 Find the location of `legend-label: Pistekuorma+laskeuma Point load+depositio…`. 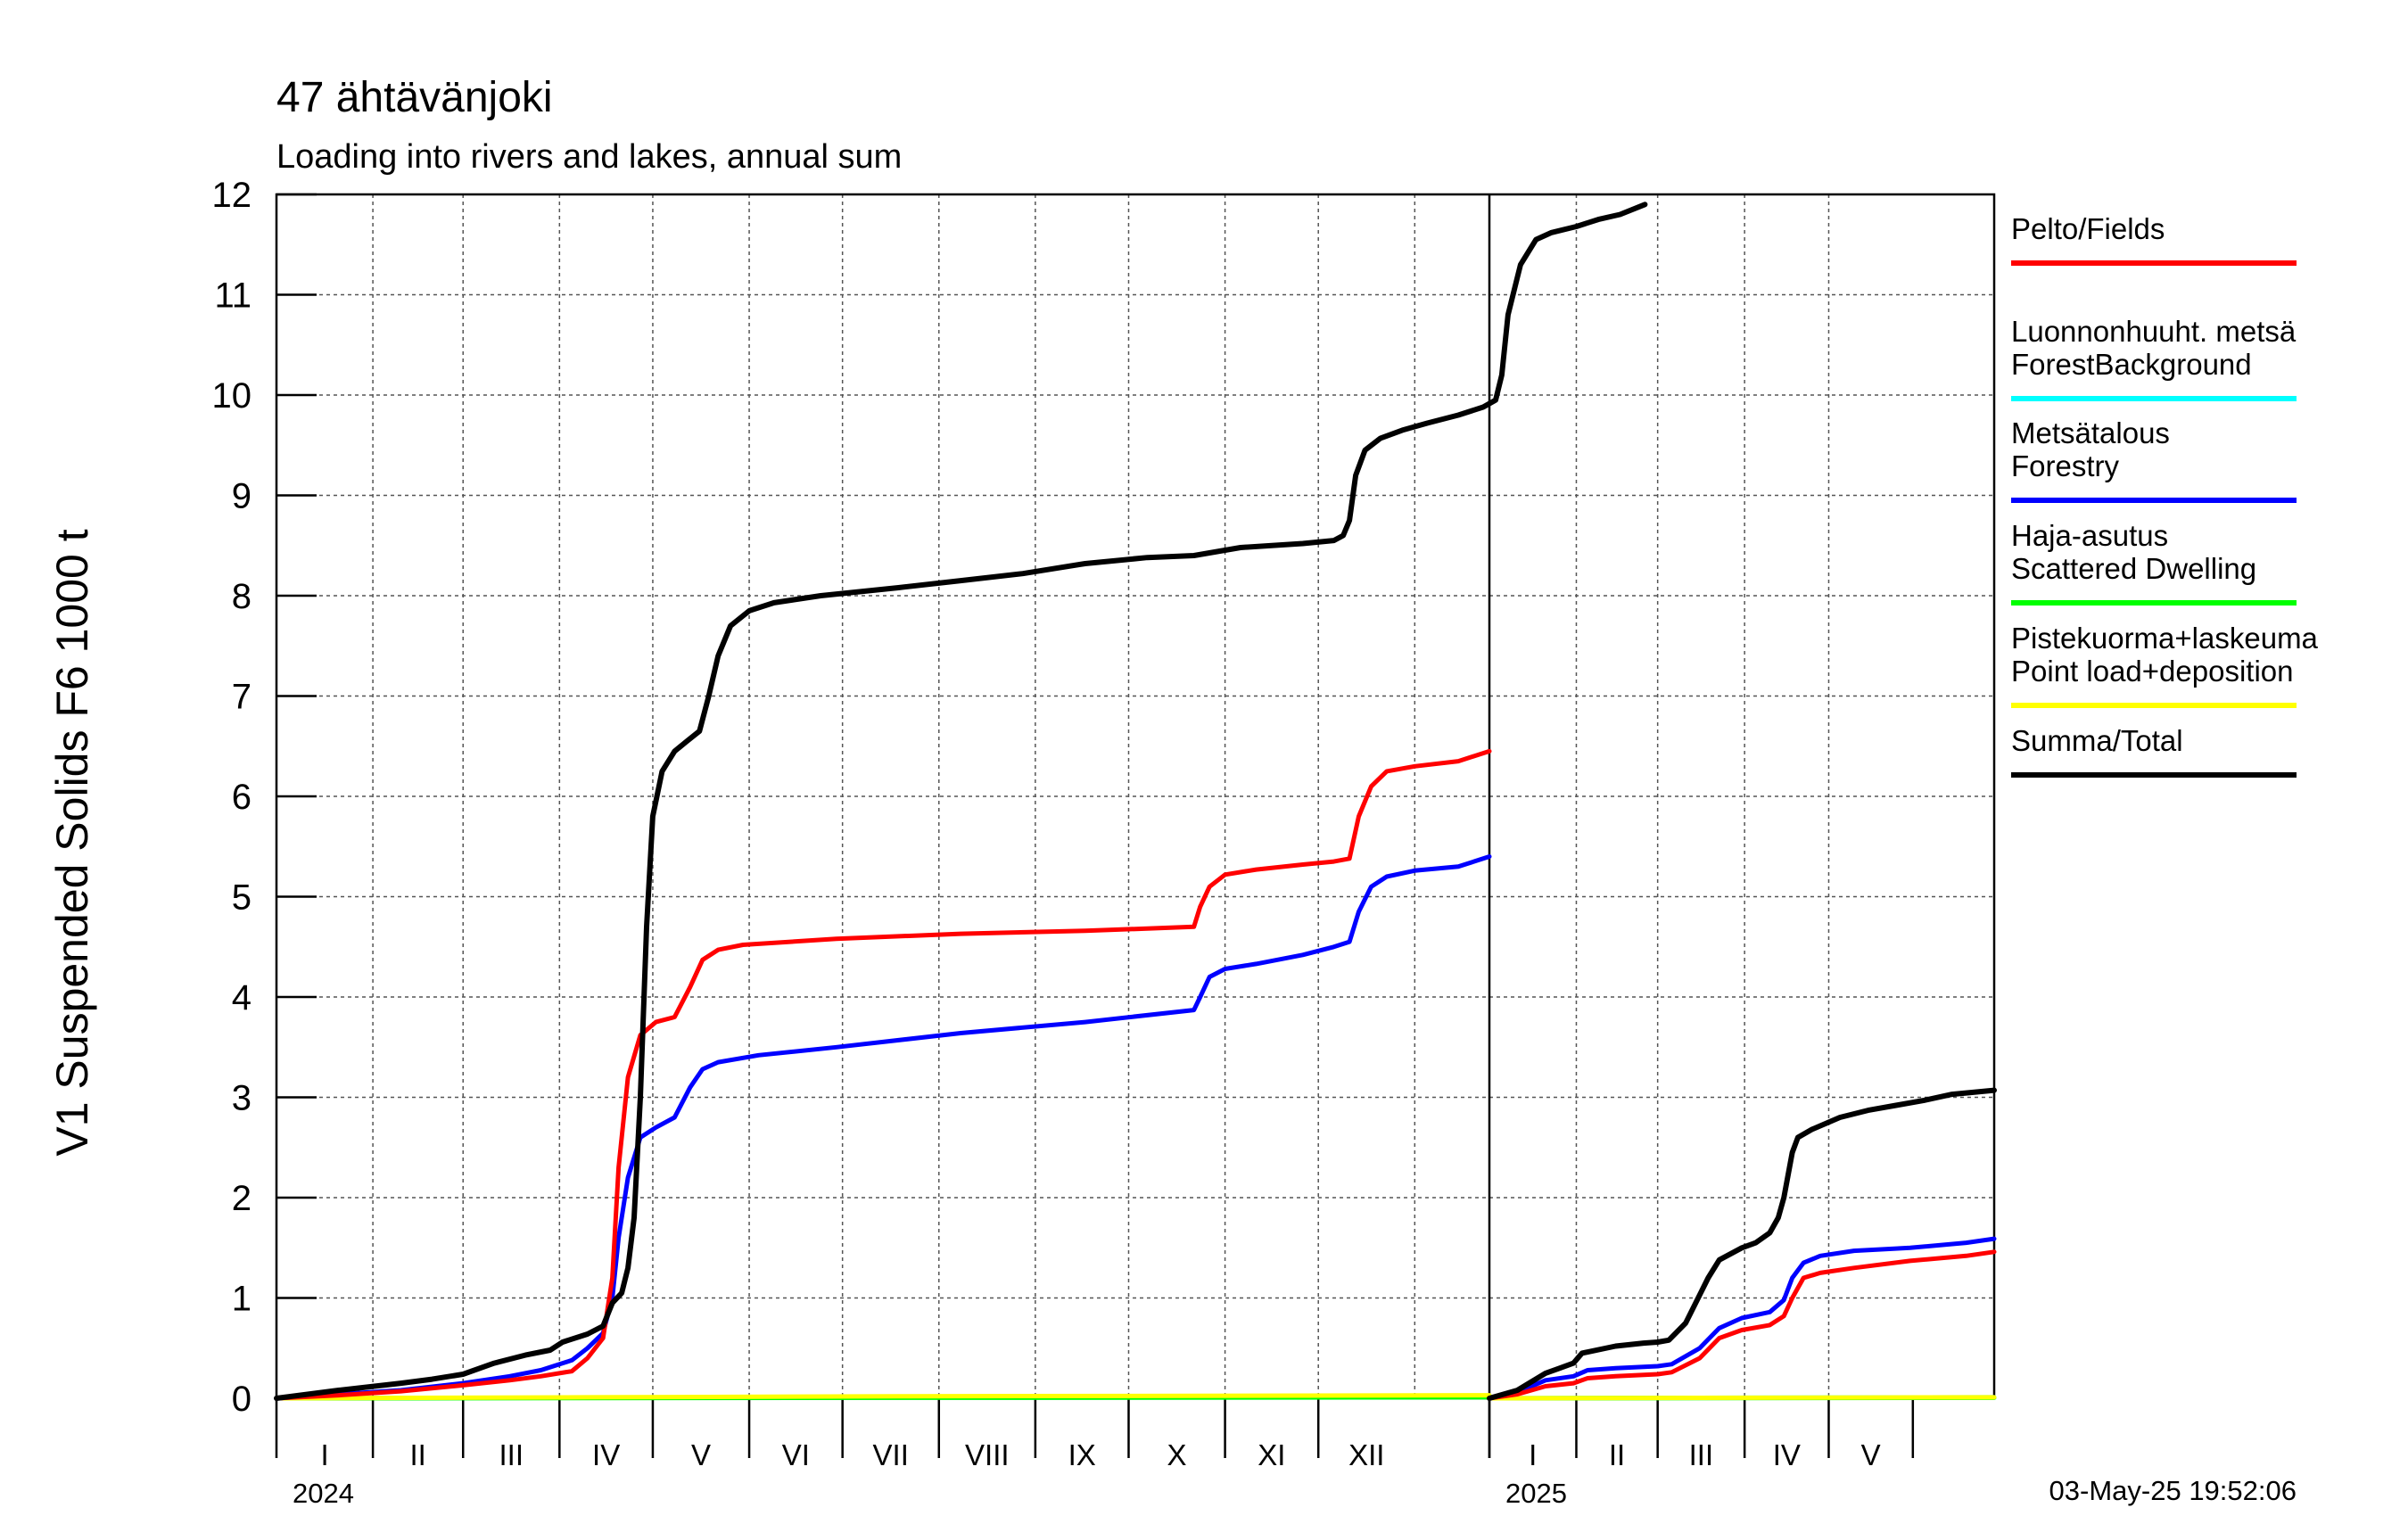

legend-label: Pistekuorma+laskeuma Point load+depositio… is located at coordinates (2165, 655).